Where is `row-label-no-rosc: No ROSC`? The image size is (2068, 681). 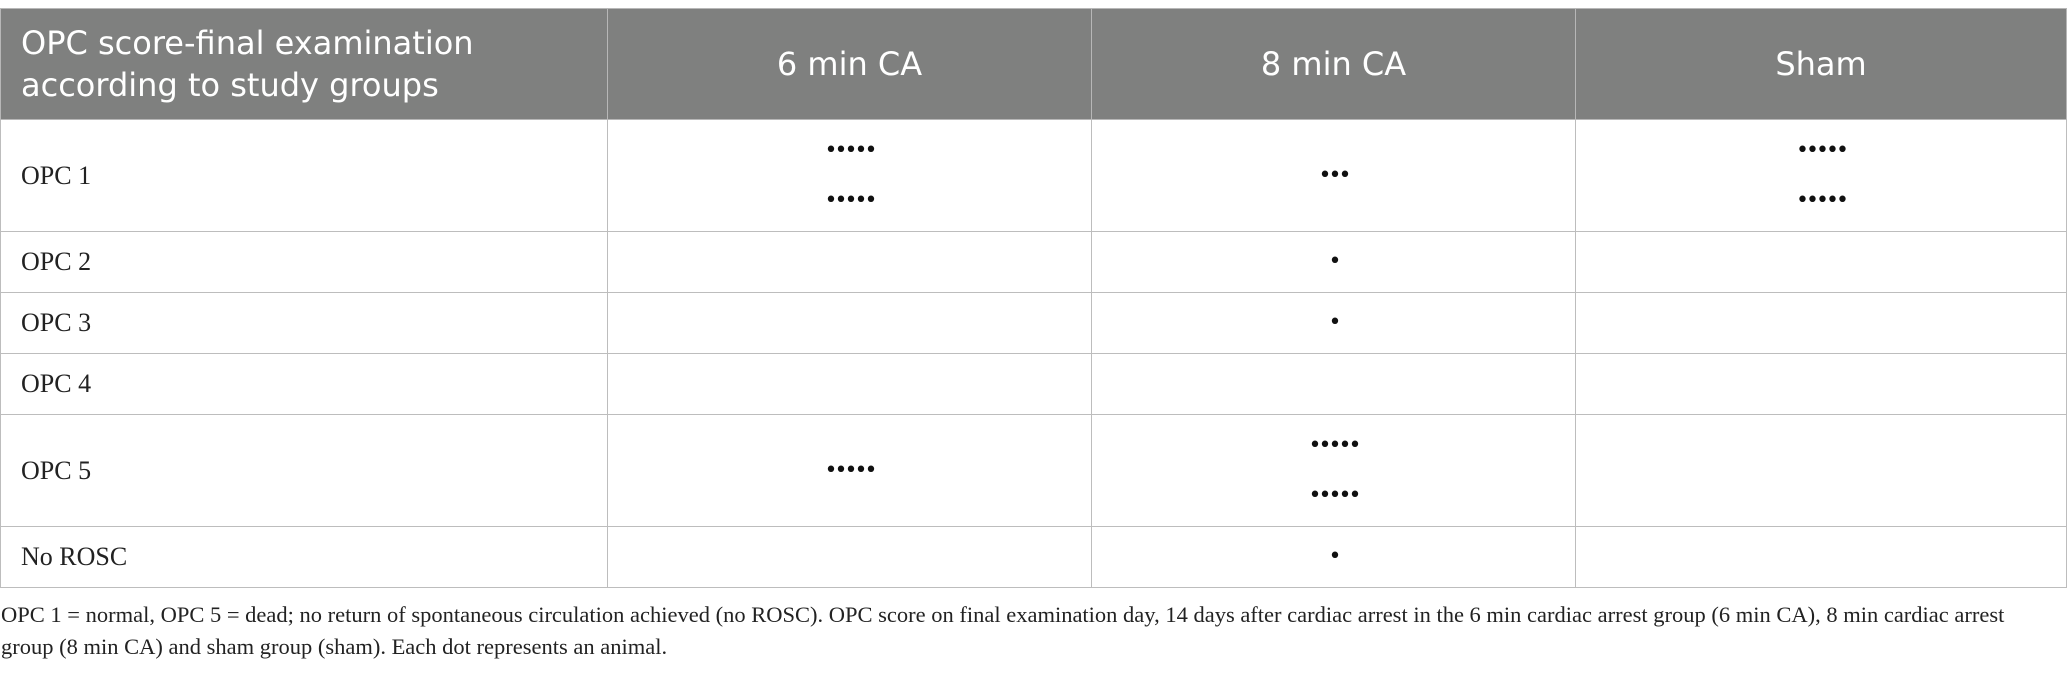 row-label-no-rosc: No ROSC is located at coordinates (304, 557).